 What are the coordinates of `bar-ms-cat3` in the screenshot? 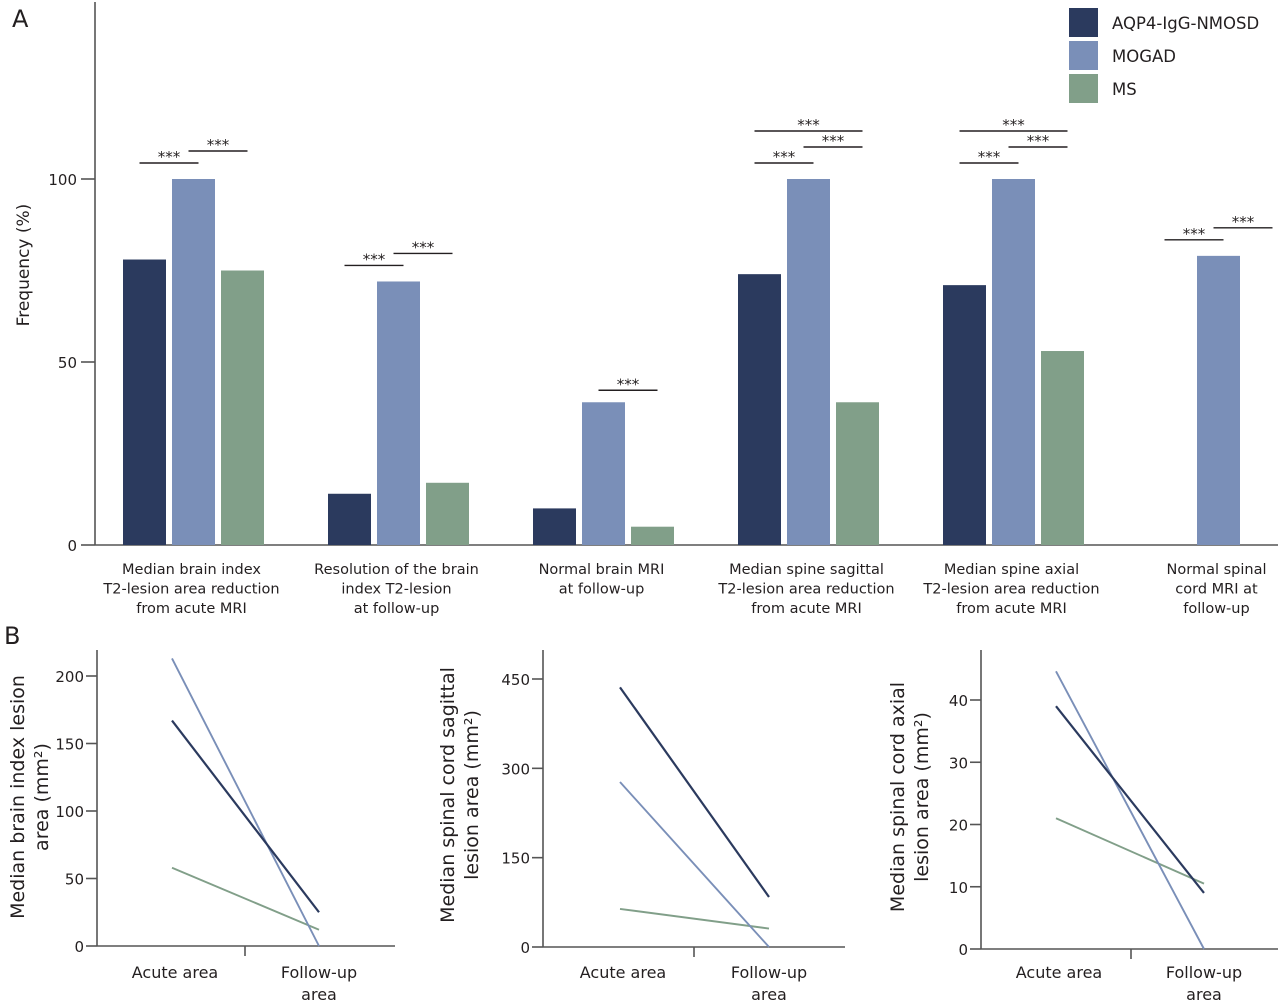 It's located at (652, 535).